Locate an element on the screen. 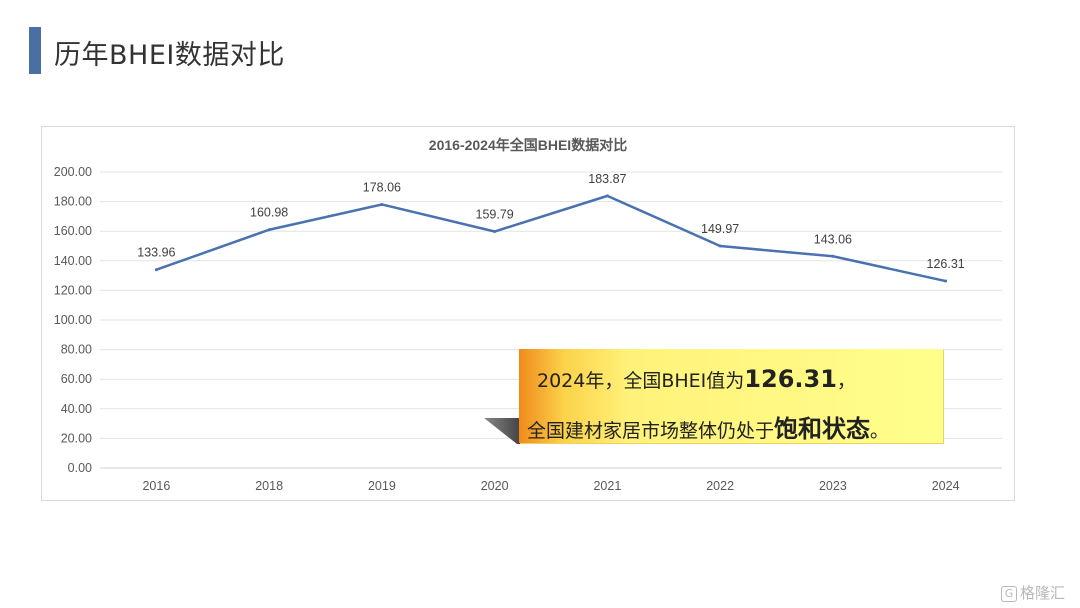 This screenshot has width=1080, height=608. y-tick-label: 160.00 is located at coordinates (73, 231).